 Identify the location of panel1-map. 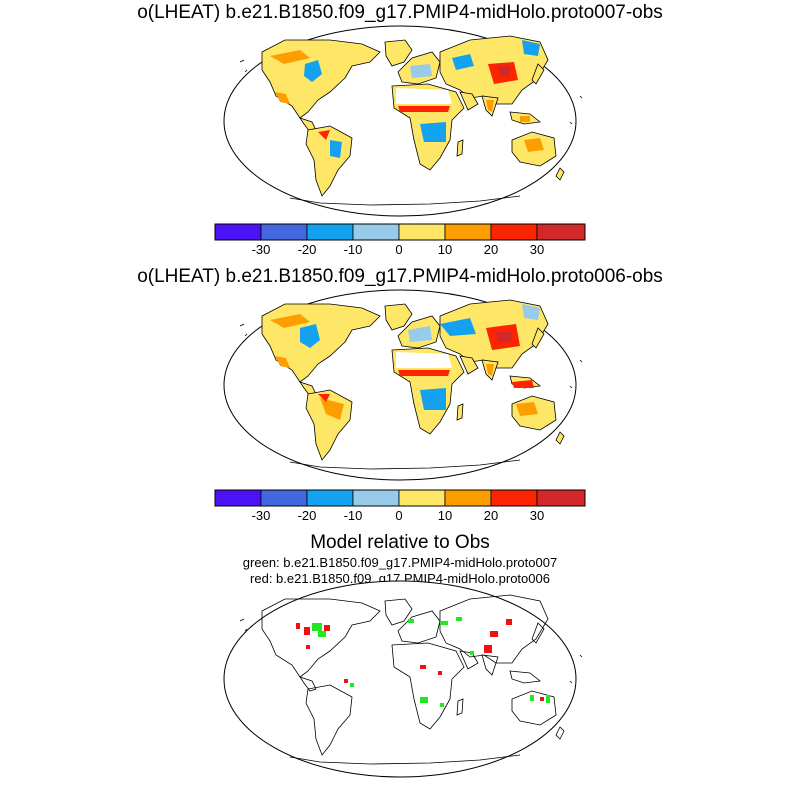
(403, 121).